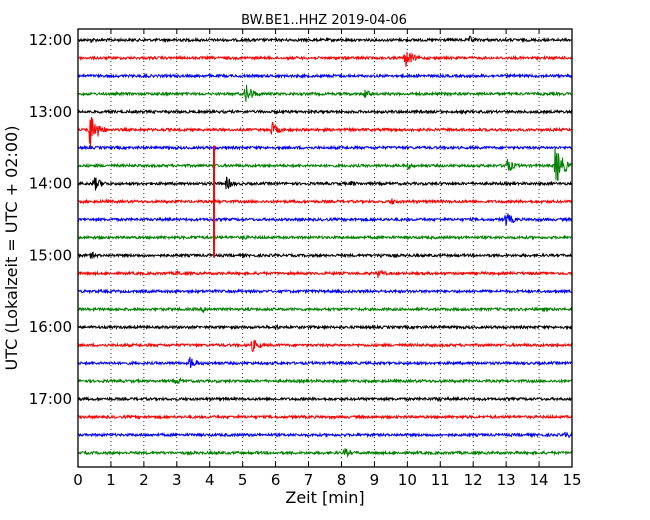 This screenshot has height=520, width=650. Describe the element at coordinates (78, 480) in the screenshot. I see `x-tick-label: 0` at that location.